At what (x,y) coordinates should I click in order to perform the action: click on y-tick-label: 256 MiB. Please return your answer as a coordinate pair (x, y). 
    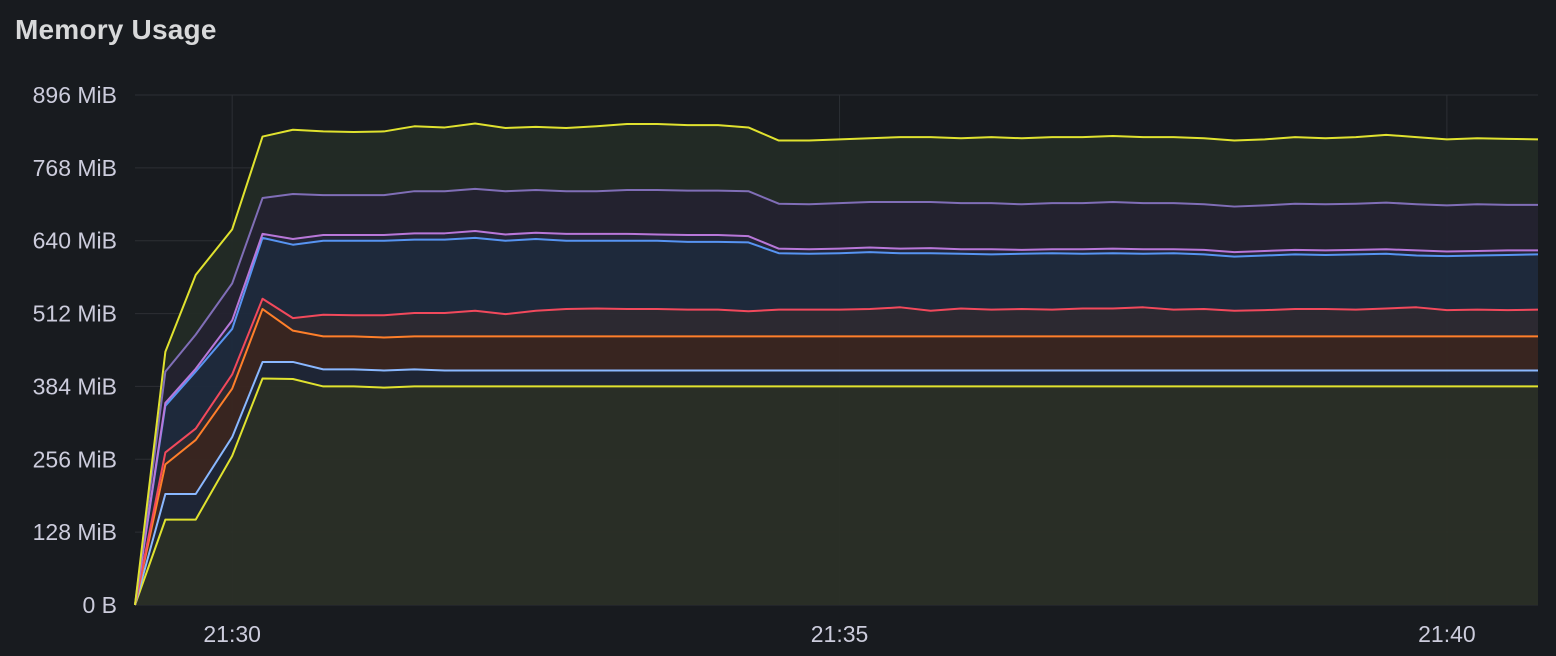
    Looking at the image, I should click on (75, 459).